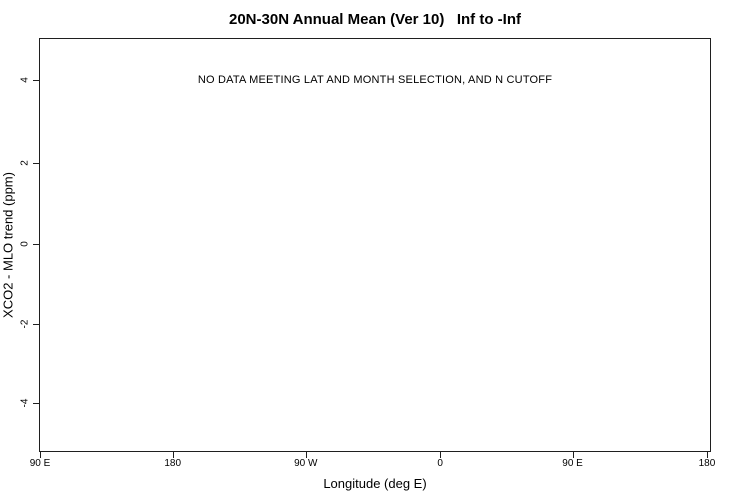 Image resolution: width=750 pixels, height=500 pixels. Describe the element at coordinates (25, 163) in the screenshot. I see `y-axis-tick-label: 2` at that location.